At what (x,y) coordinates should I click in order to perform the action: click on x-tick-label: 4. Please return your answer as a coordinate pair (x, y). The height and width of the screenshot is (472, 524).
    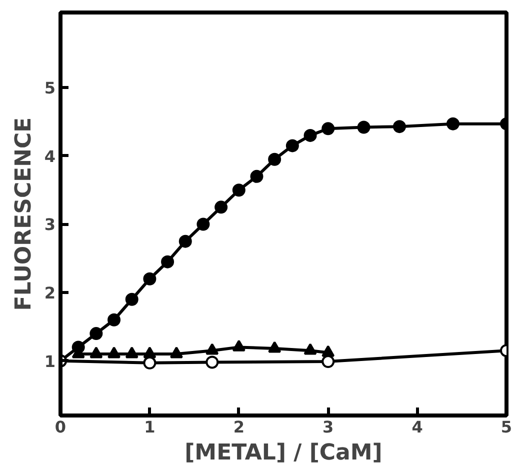
    Looking at the image, I should click on (417, 427).